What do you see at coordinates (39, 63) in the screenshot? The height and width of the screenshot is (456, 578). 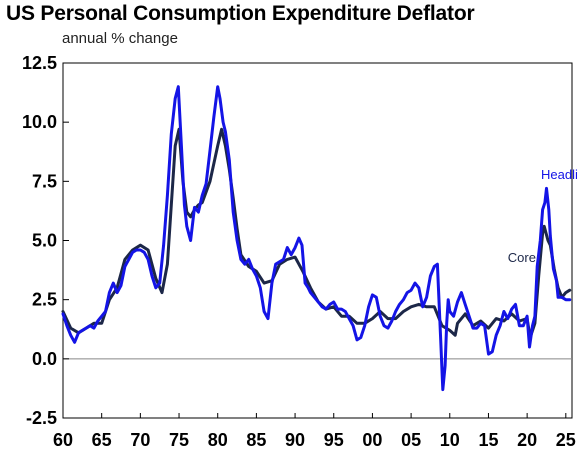 I see `y-tick-label: 12.5` at bounding box center [39, 63].